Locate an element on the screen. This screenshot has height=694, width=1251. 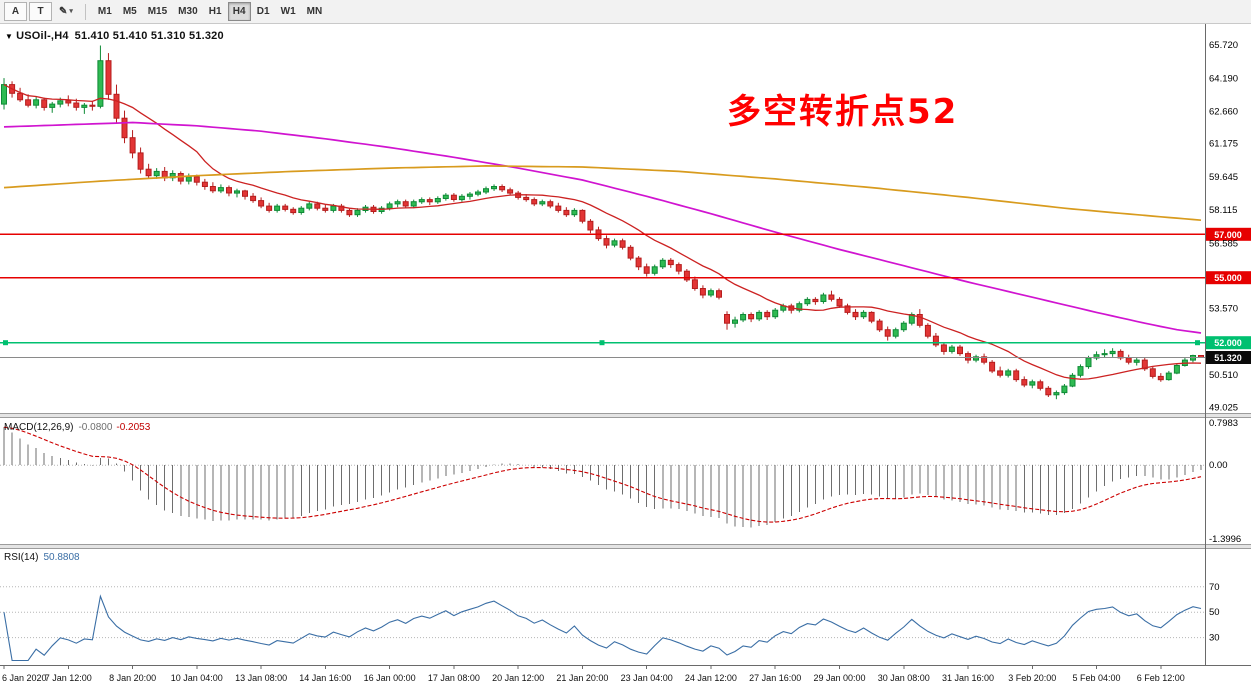
rsi-axis-label: 50 is located at coordinates (1214, 612).